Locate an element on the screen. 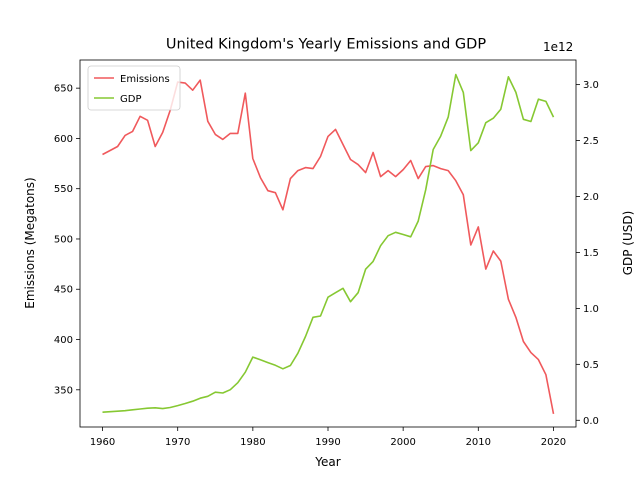 This screenshot has width=640, height=480. y-tick-label: 600 is located at coordinates (63, 139).